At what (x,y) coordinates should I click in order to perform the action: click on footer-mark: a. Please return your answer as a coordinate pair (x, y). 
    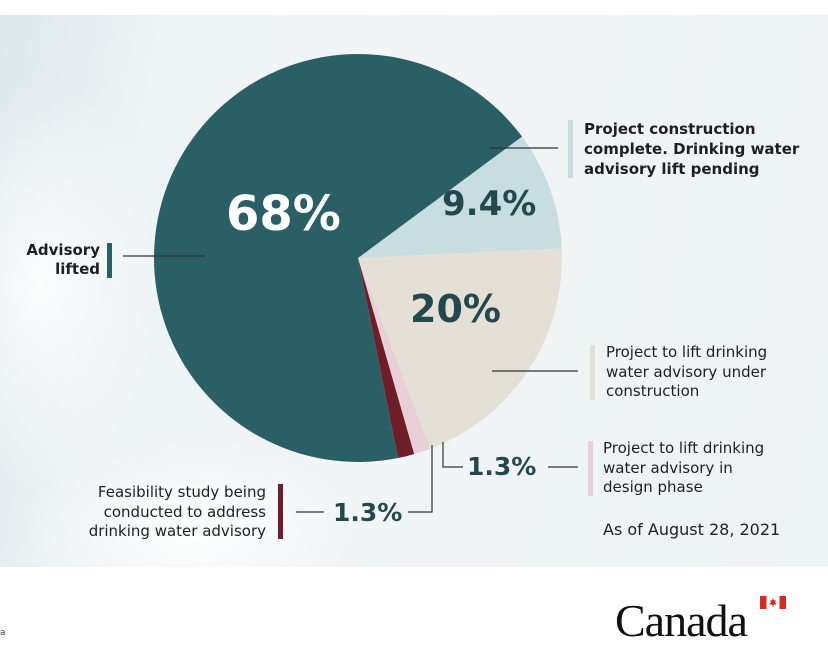
    Looking at the image, I should click on (3, 633).